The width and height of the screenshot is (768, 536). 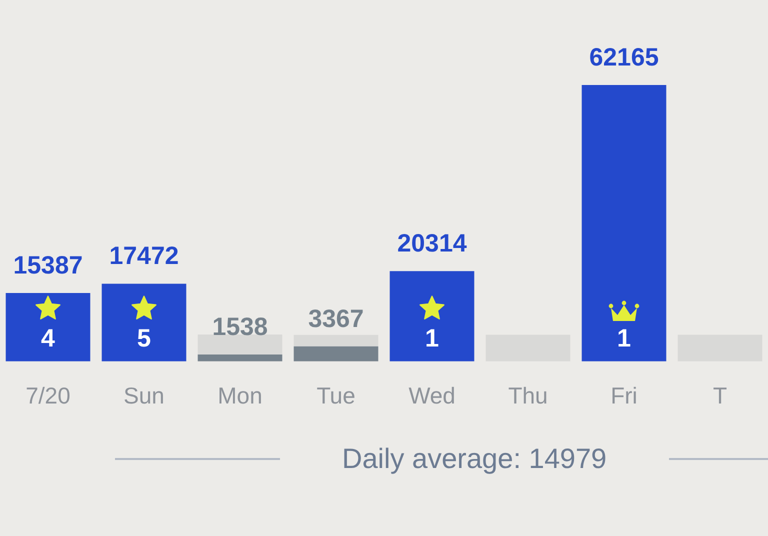 I want to click on data-label: 20314, so click(x=432, y=243).